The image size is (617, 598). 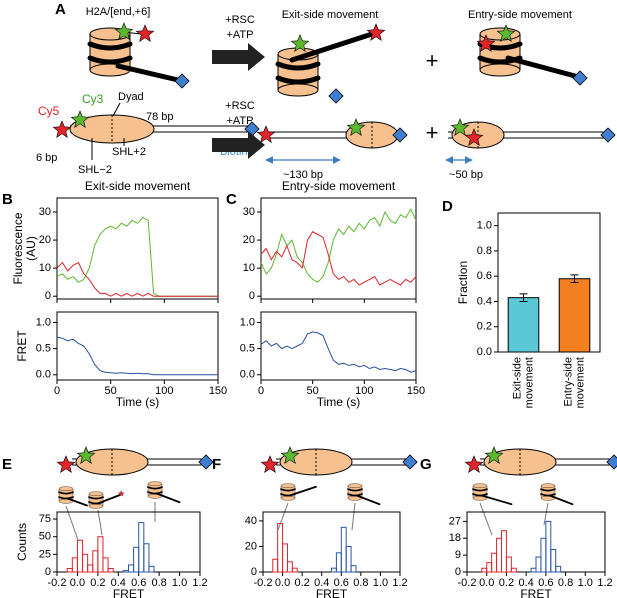 I want to click on x-tick-label: Exit-side, so click(x=517, y=378).